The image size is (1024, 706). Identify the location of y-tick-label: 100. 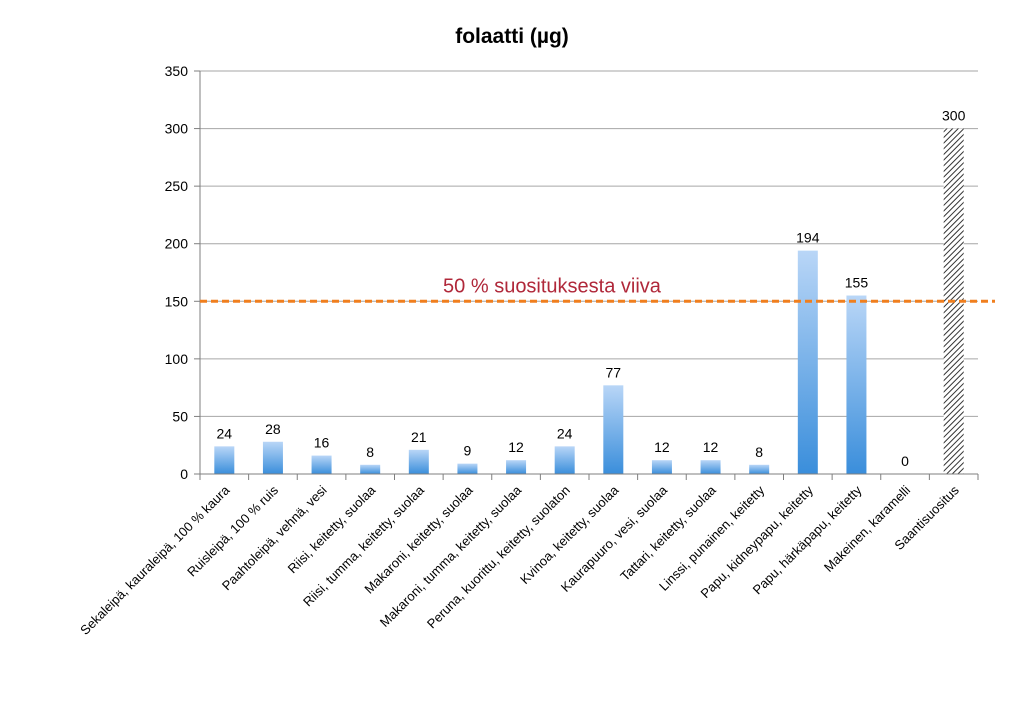
(177, 359).